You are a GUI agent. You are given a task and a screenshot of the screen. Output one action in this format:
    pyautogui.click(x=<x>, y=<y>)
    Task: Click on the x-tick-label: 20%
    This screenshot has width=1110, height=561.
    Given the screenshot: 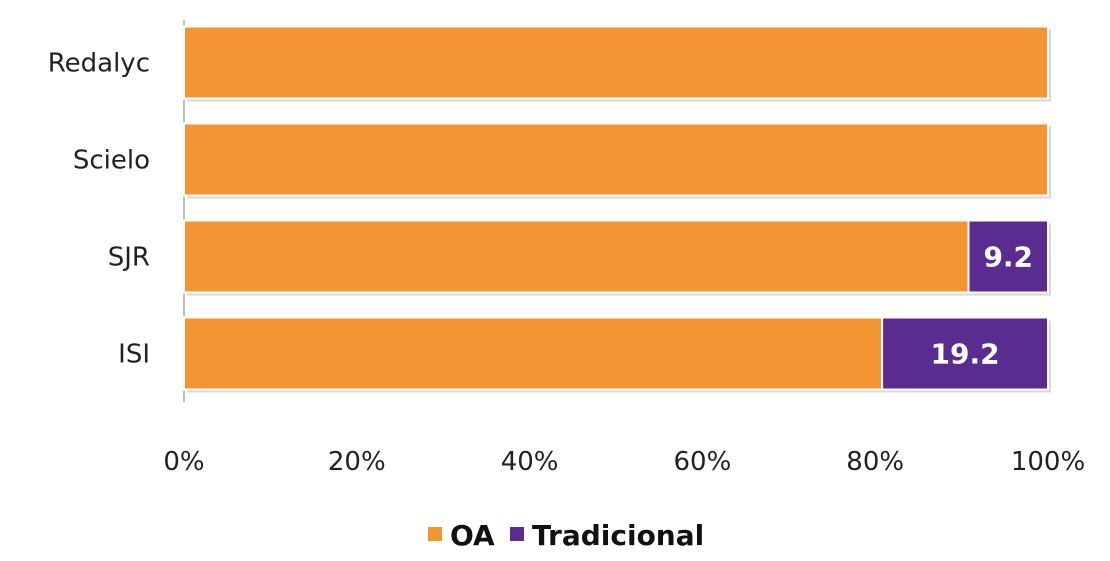 What is the action you would take?
    pyautogui.click(x=357, y=462)
    